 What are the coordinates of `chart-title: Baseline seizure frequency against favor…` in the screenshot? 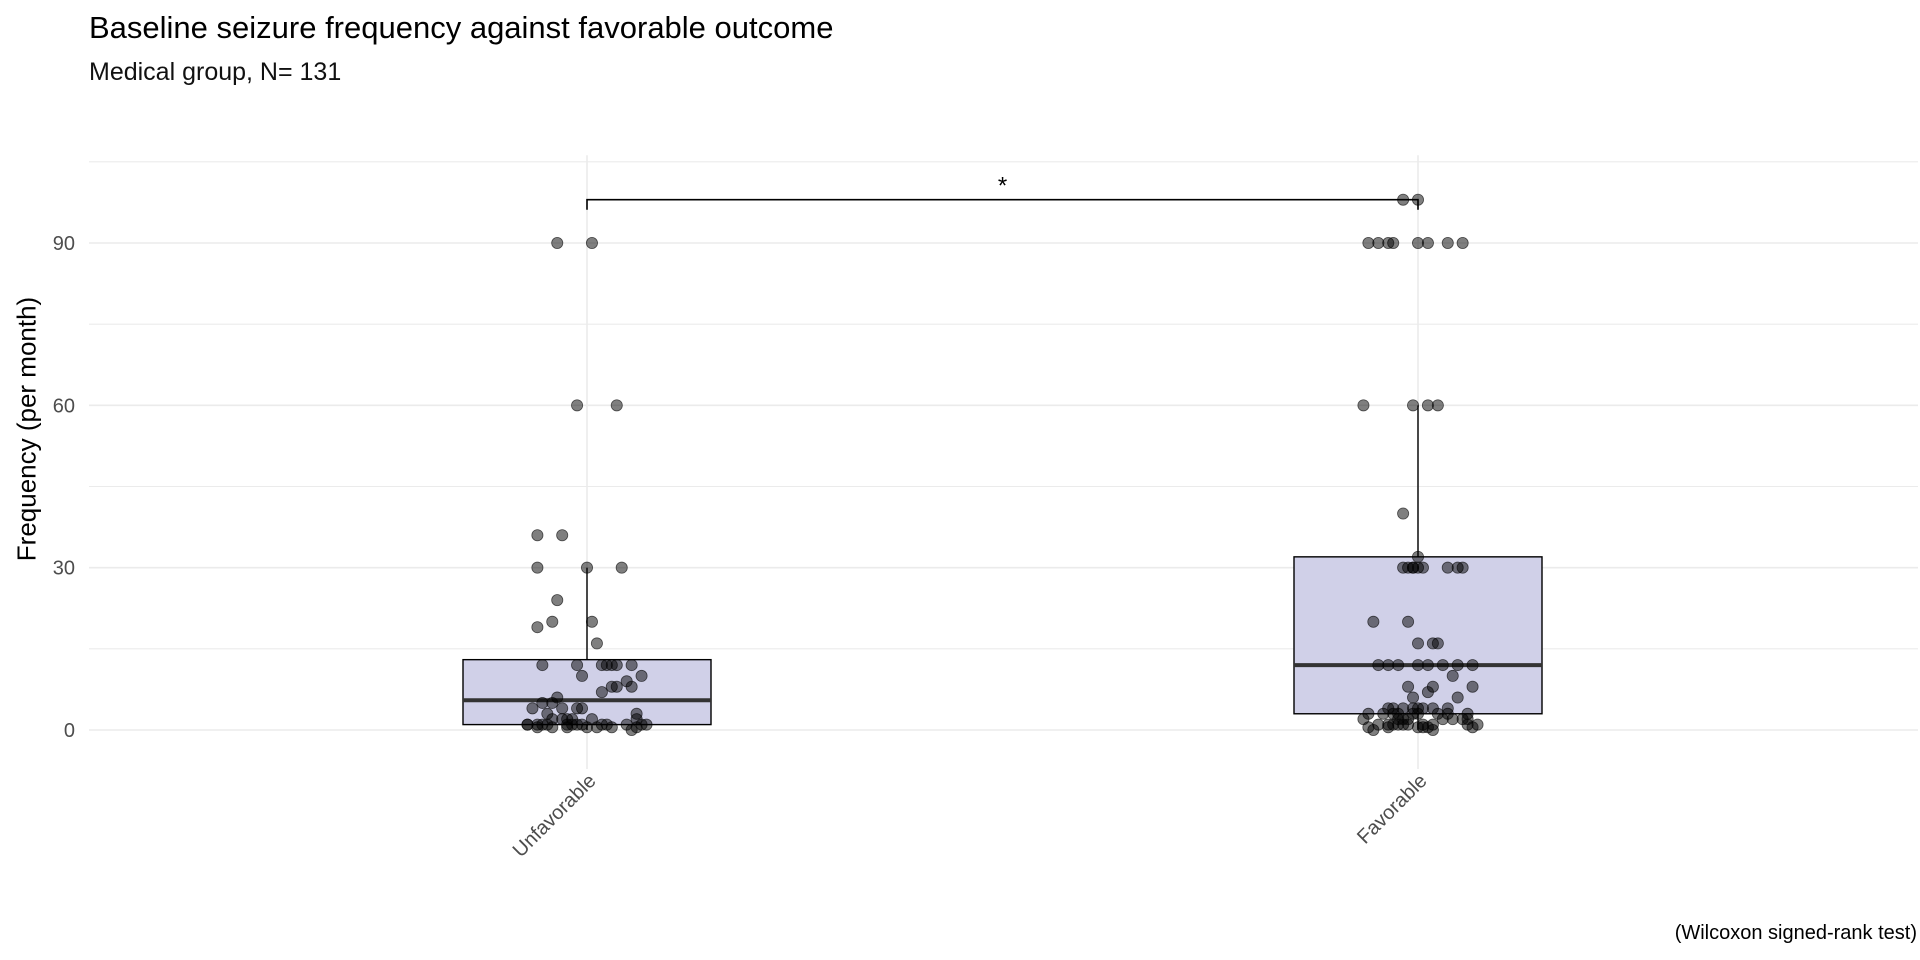 It's located at (461, 27).